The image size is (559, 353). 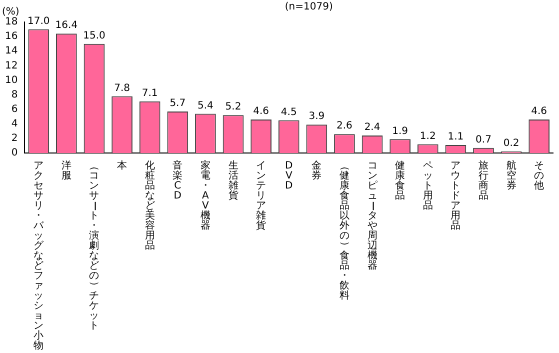 I want to click on data-label: 1.2, so click(x=428, y=136).